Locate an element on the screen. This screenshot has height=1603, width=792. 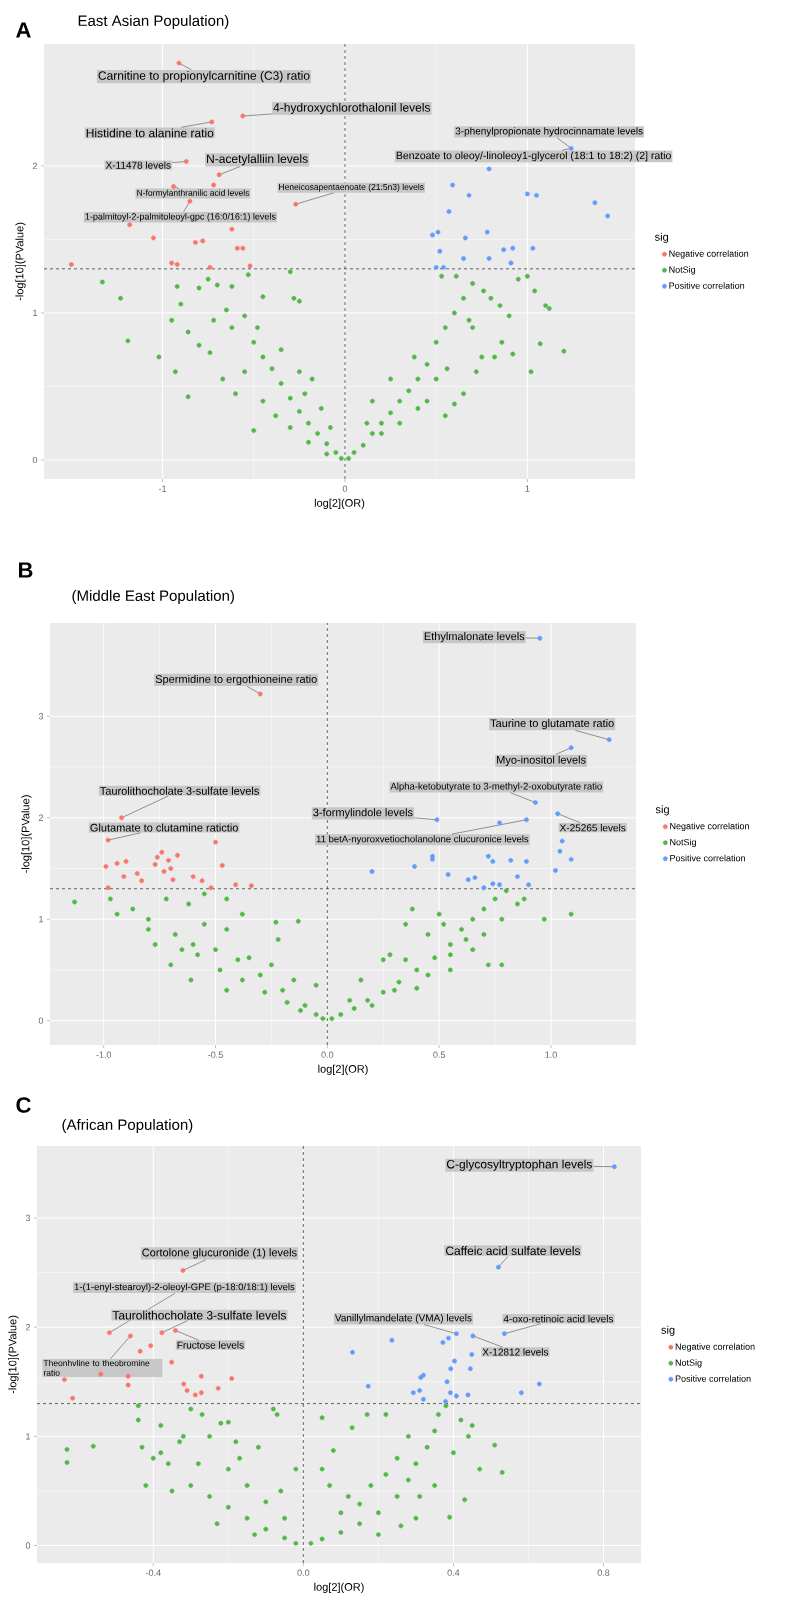
annotation: C-glycosyltryptophan levels is located at coordinates (519, 1165).